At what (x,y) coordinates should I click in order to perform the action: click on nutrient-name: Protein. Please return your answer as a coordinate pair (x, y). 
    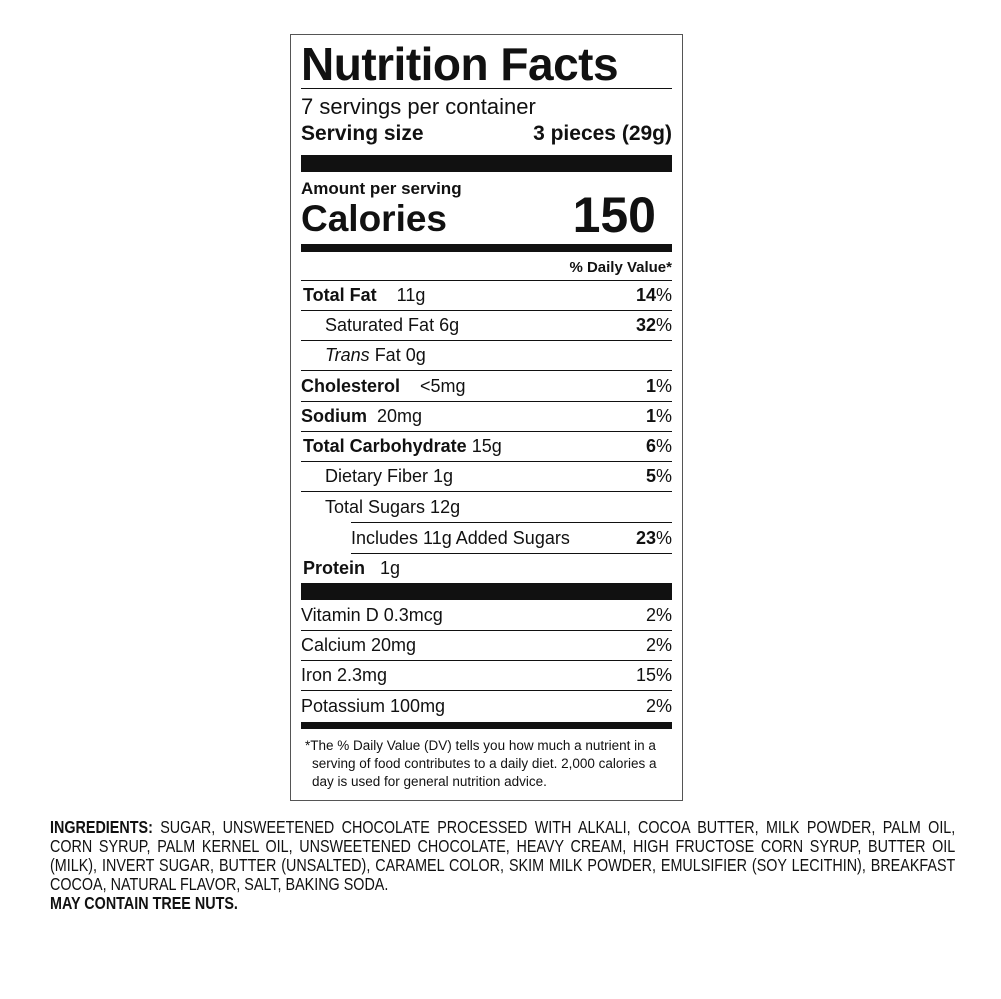
    Looking at the image, I should click on (334, 567).